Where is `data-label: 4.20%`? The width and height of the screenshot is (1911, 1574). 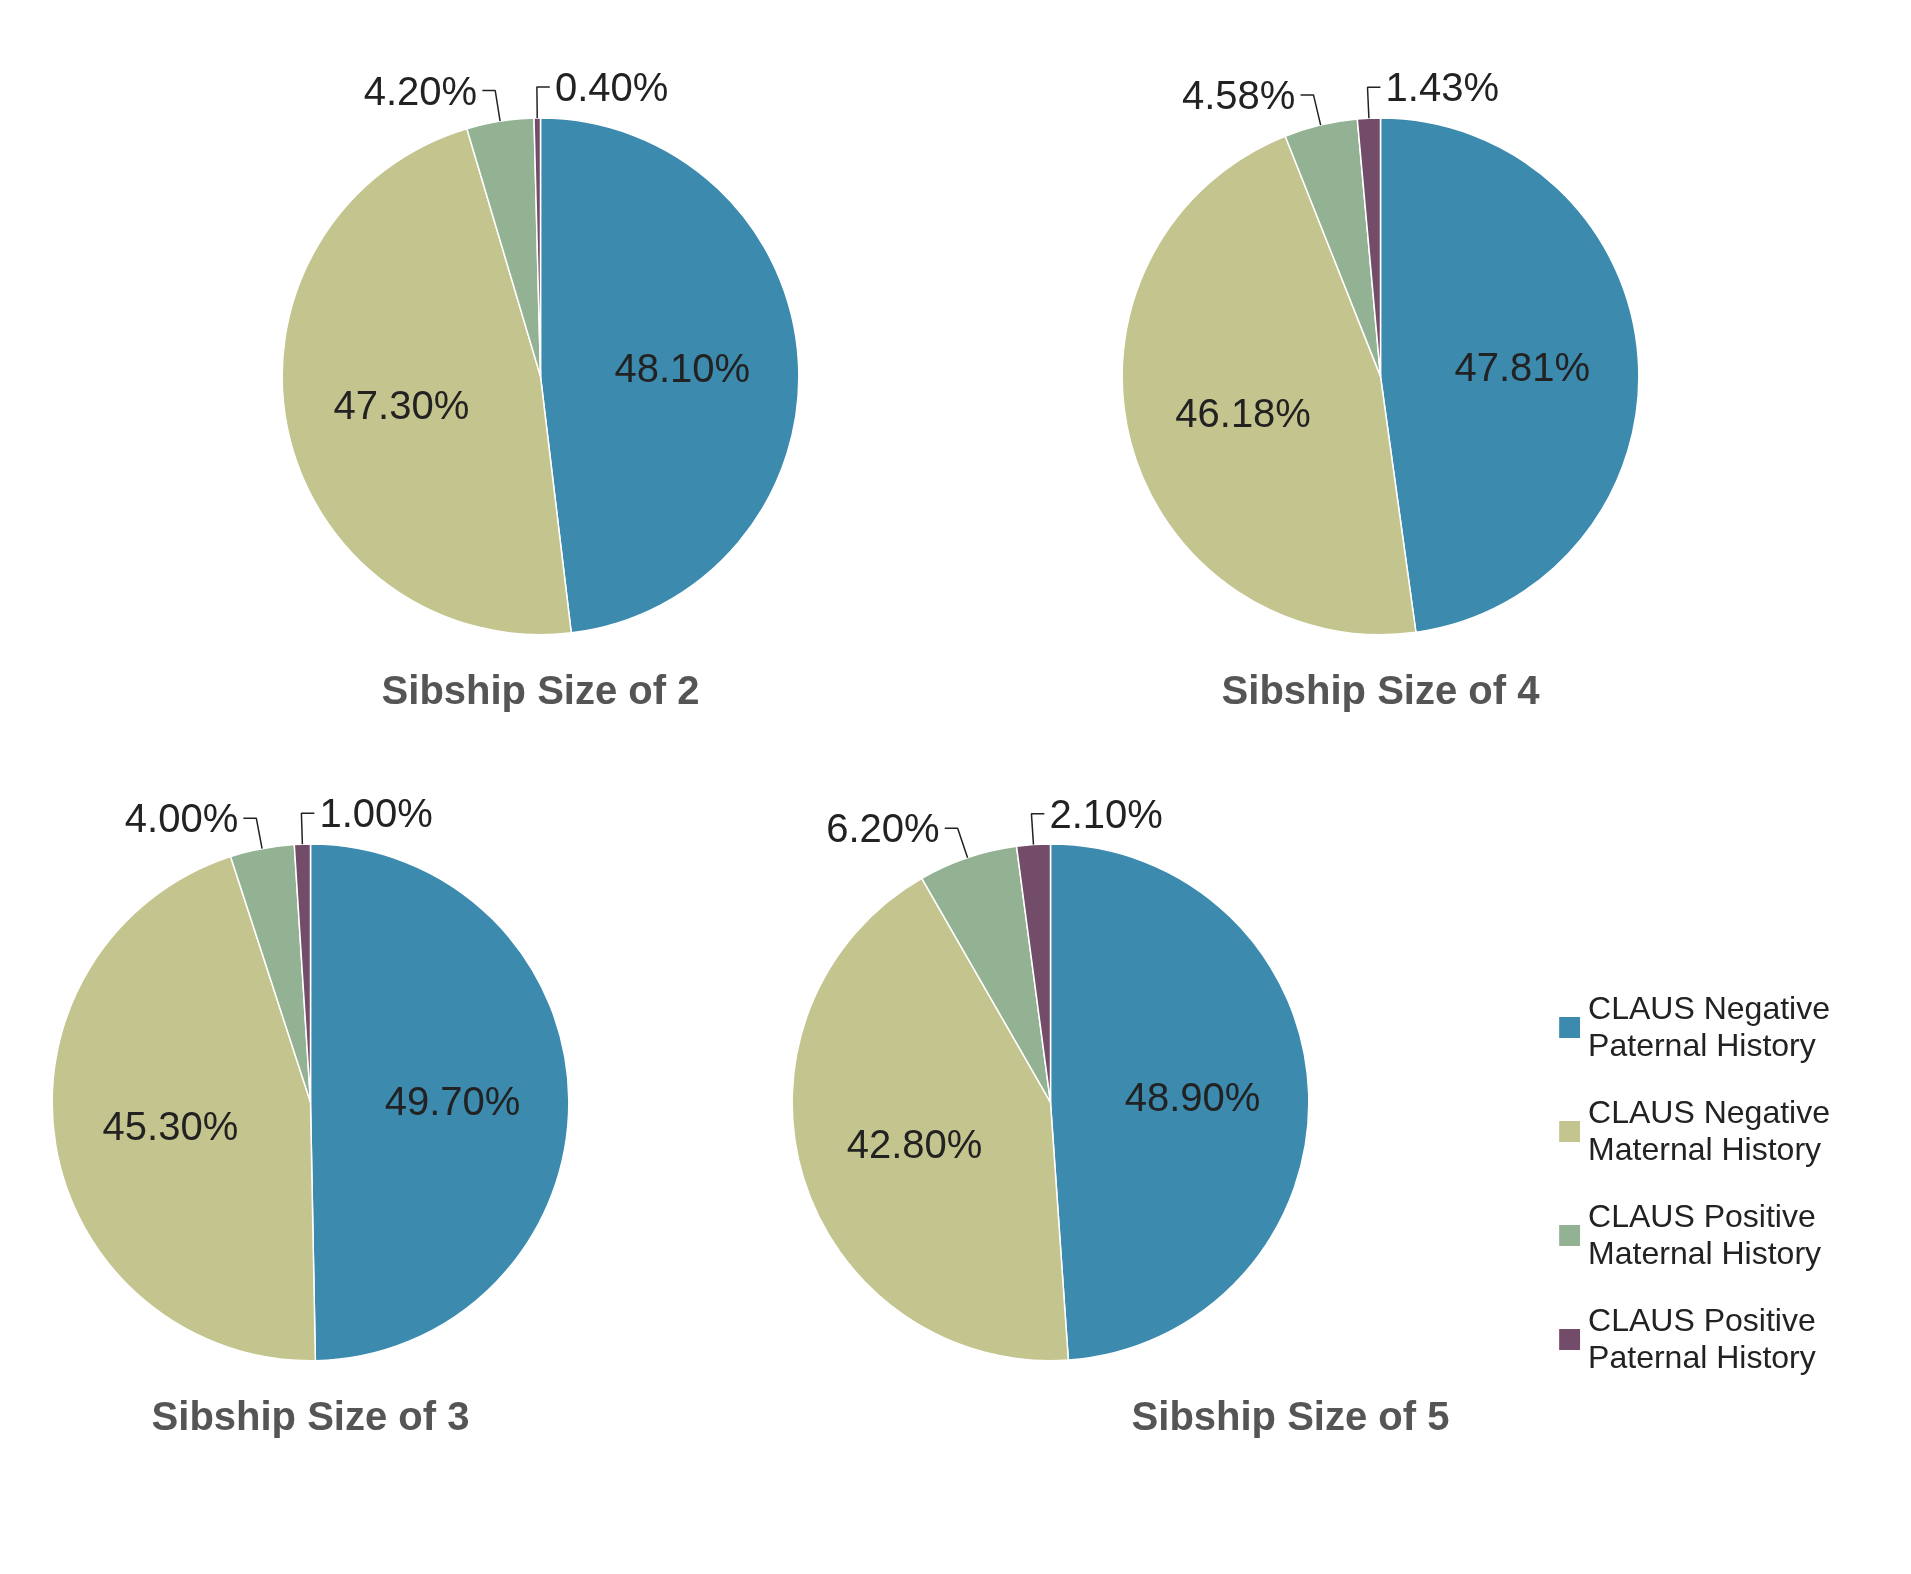 data-label: 4.20% is located at coordinates (420, 90).